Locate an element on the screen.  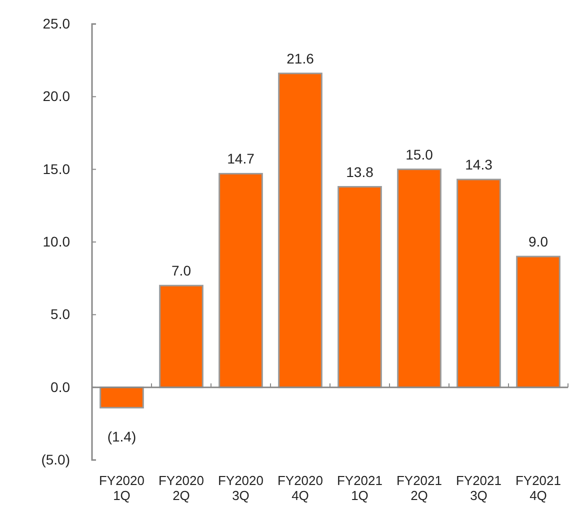
data-label: 21.6 is located at coordinates (300, 58).